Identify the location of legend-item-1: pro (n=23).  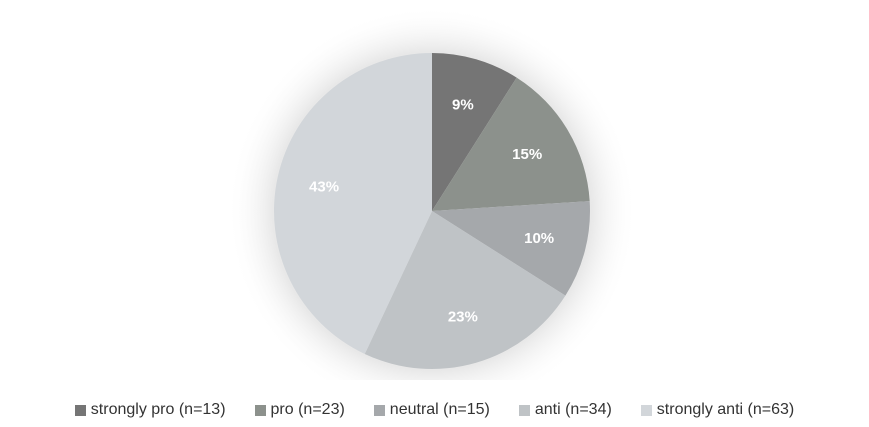
(299, 410).